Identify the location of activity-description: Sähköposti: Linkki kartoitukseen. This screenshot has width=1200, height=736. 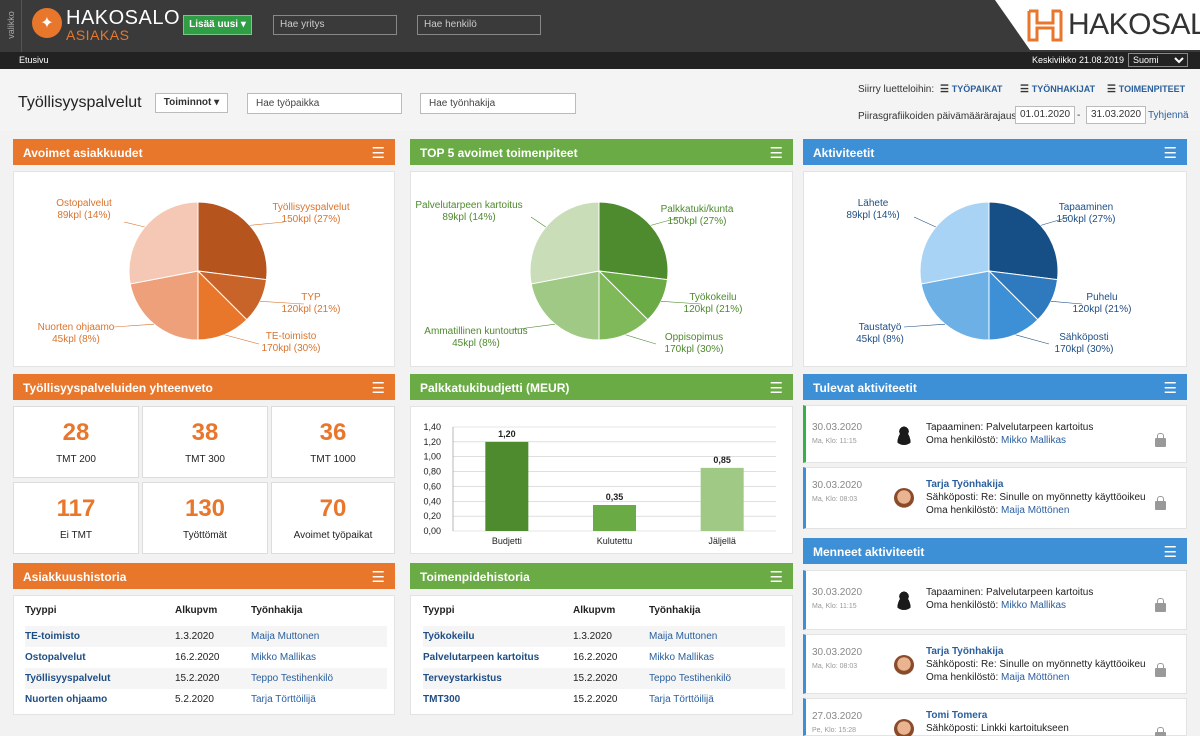
(997, 728).